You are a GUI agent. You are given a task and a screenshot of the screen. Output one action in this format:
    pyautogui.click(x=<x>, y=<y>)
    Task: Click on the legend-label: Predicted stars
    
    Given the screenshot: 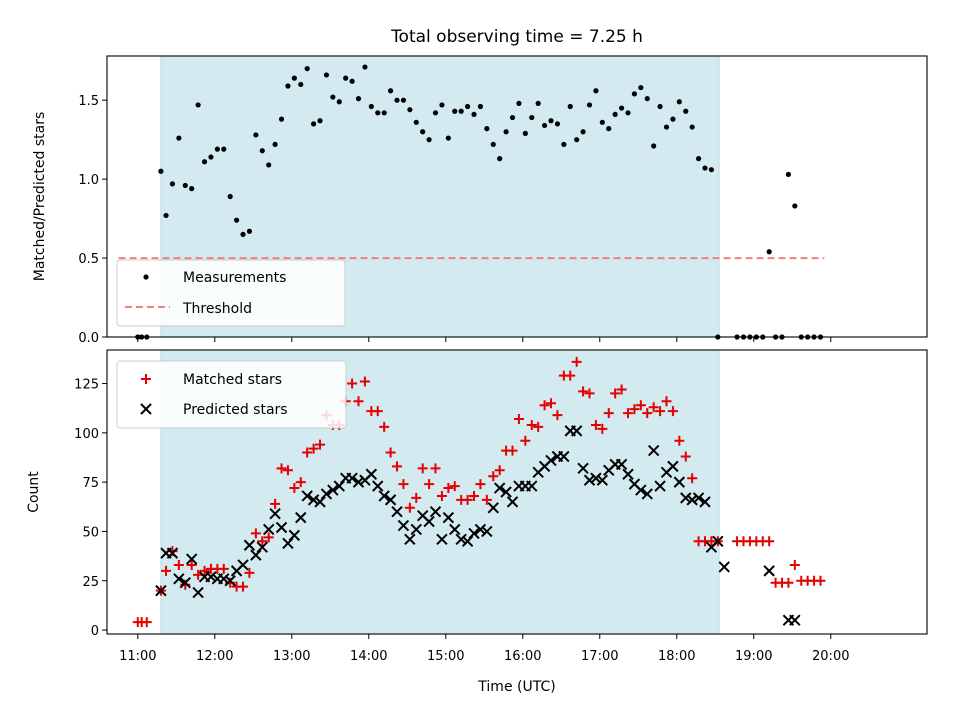 What is the action you would take?
    pyautogui.click(x=235, y=410)
    